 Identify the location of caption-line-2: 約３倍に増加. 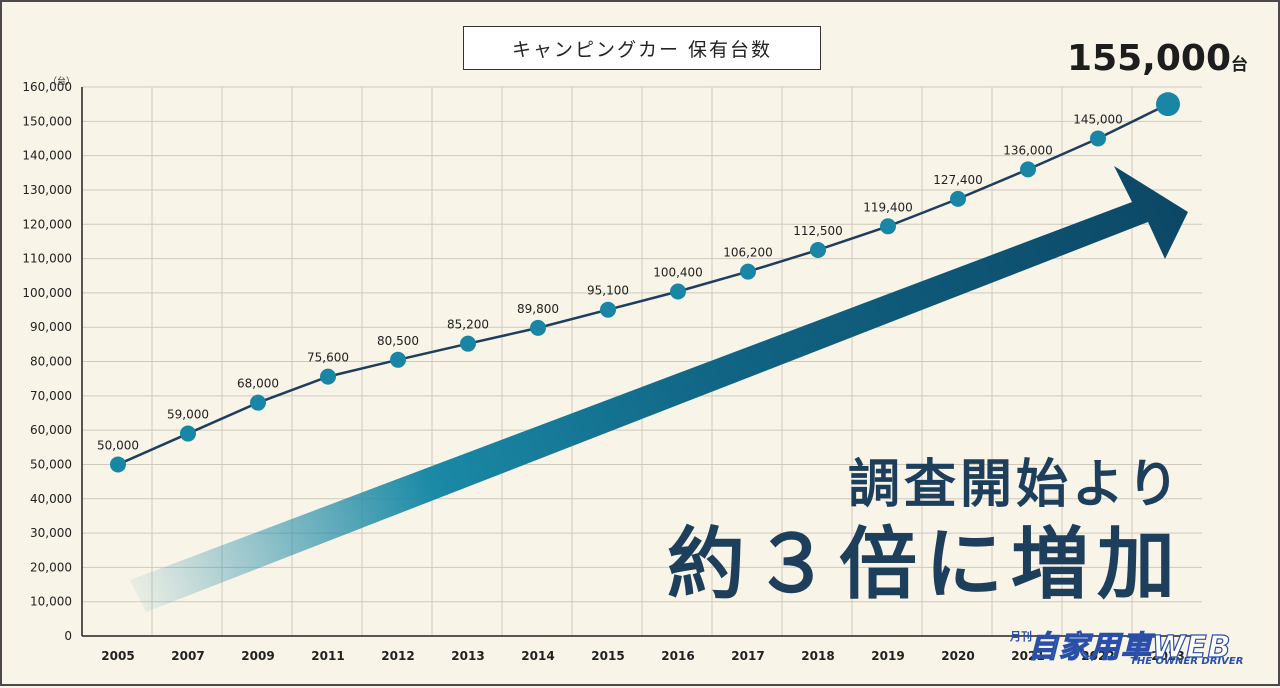
(924, 565).